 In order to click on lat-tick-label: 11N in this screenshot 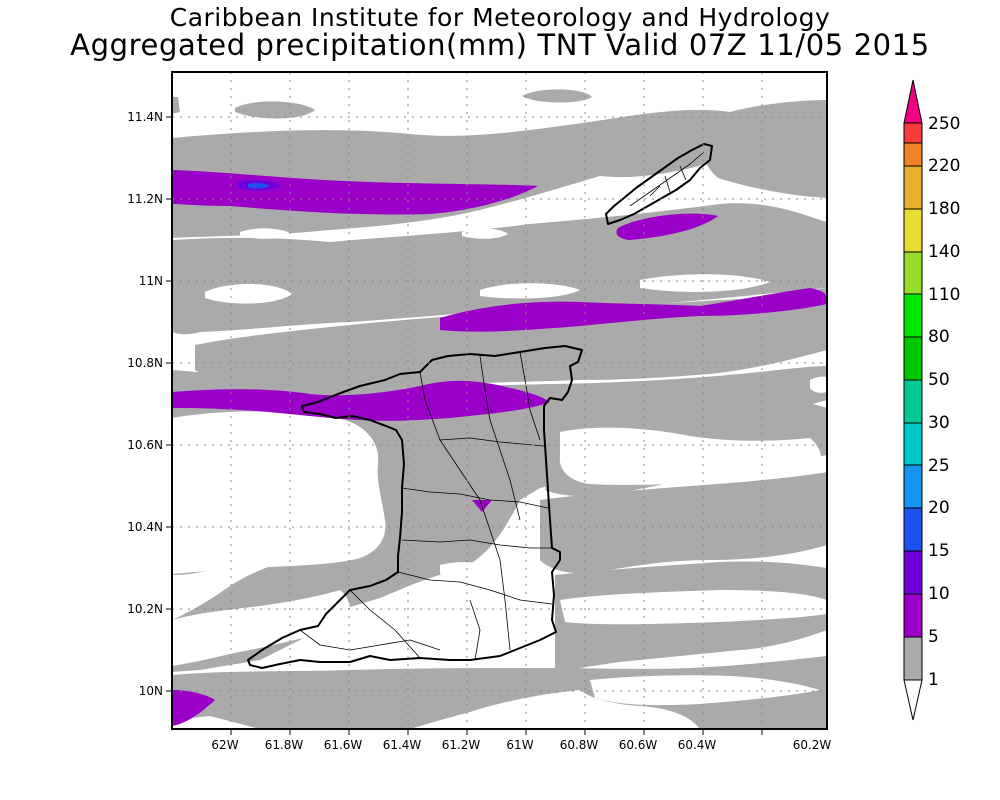, I will do `click(151, 281)`.